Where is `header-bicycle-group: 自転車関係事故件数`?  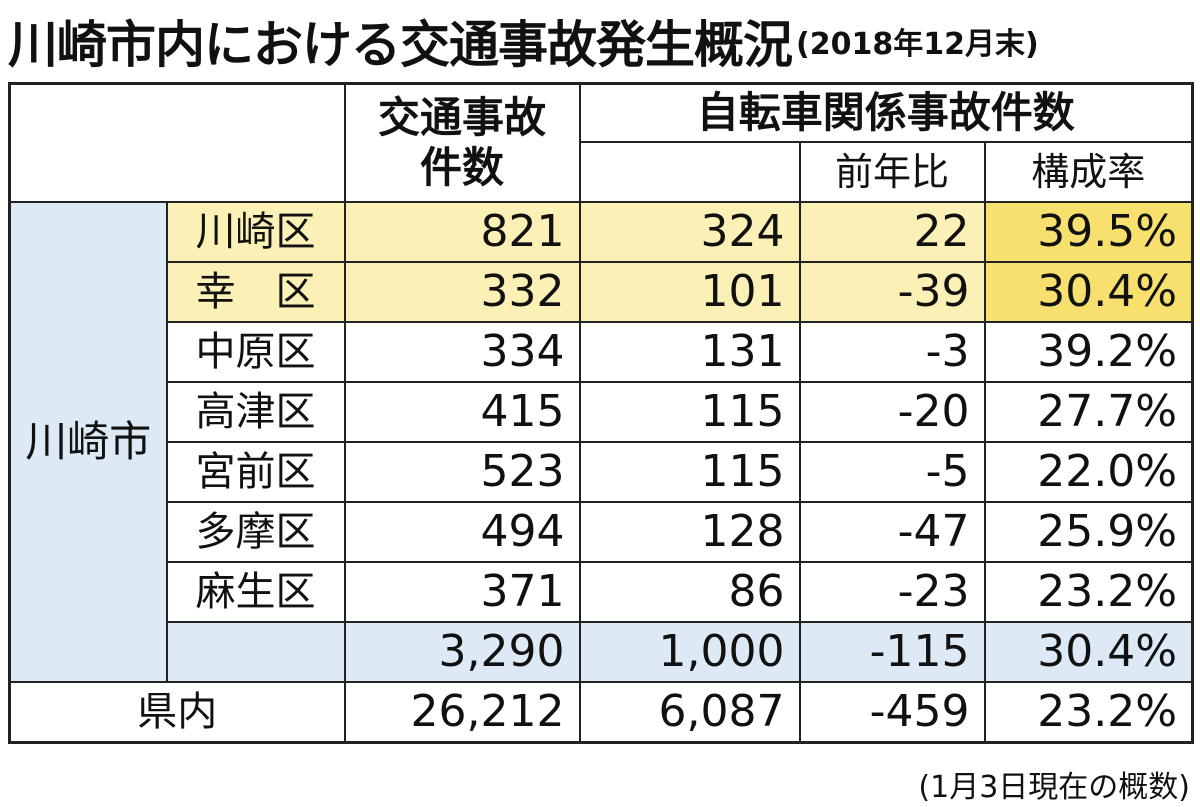
header-bicycle-group: 自転車関係事故件数 is located at coordinates (886, 112).